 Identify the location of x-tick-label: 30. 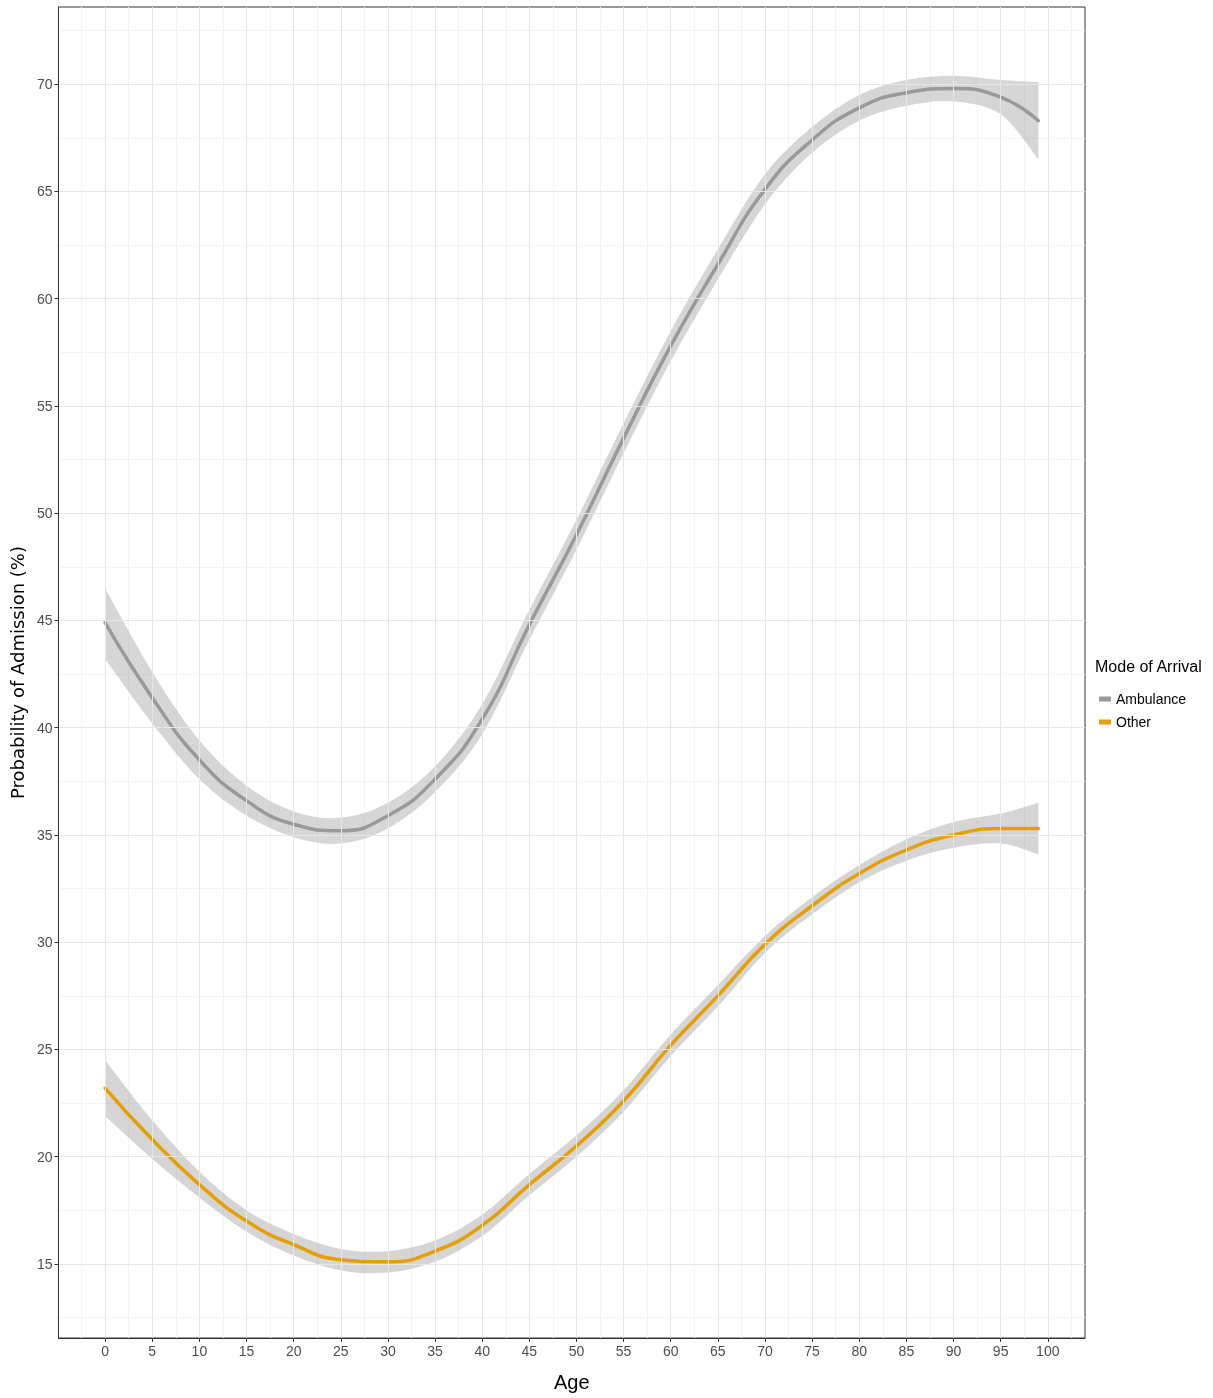
(388, 1351).